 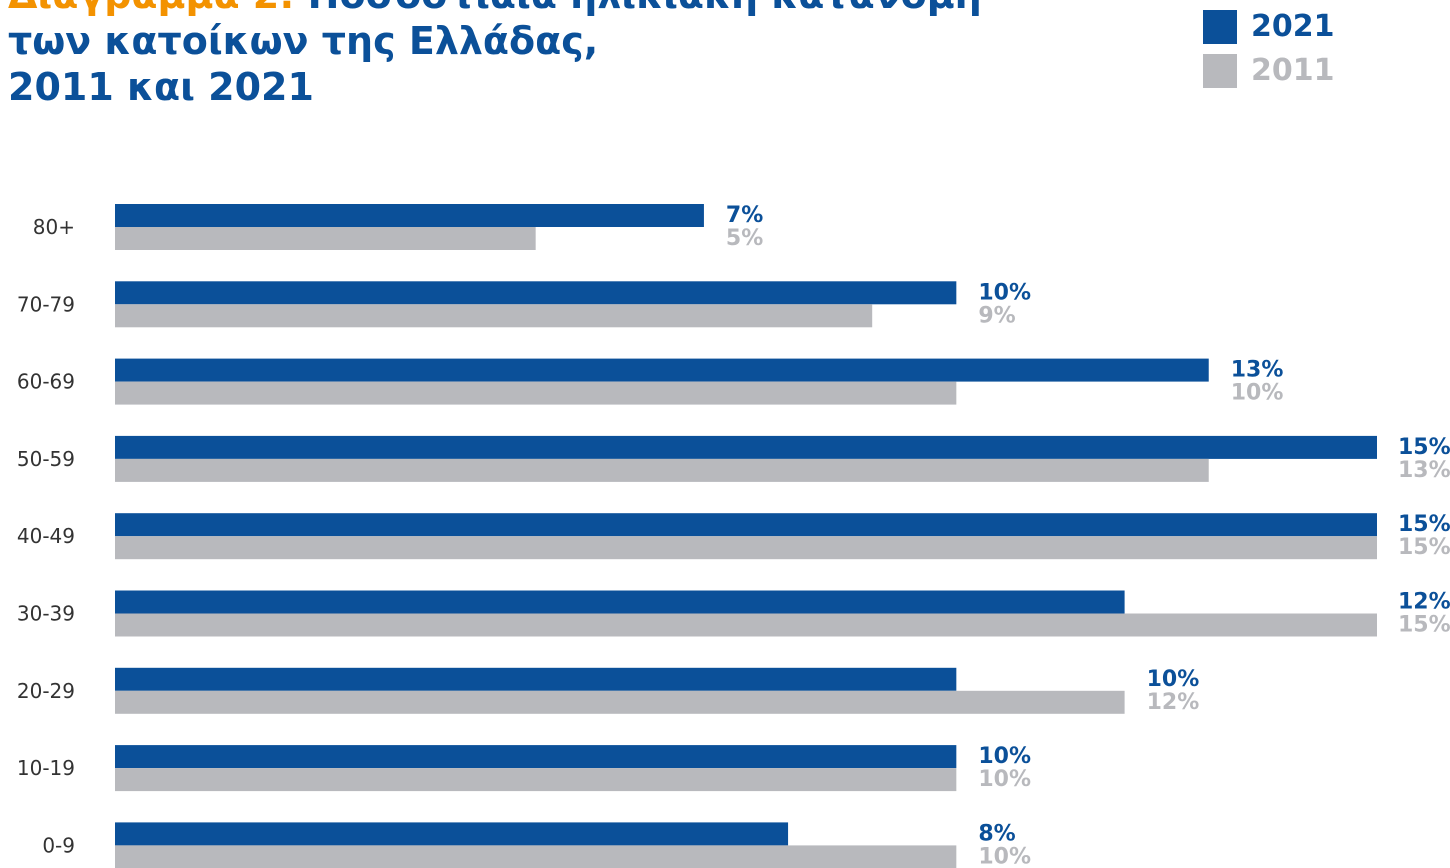 I want to click on legend-label-2011: 2011, so click(x=1293, y=70).